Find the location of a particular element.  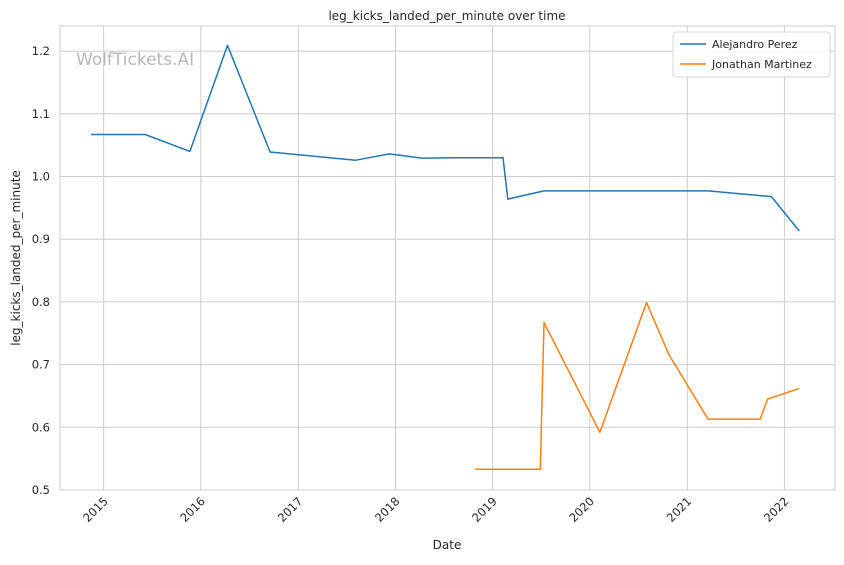

y-tick-label: 1.2 is located at coordinates (41, 51).